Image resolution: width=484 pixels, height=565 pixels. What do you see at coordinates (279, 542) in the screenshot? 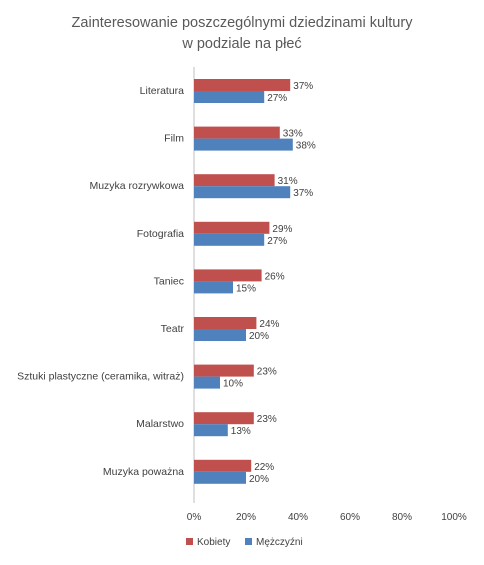
I see `legend-label-mezczyzni: Mężczyźni` at bounding box center [279, 542].